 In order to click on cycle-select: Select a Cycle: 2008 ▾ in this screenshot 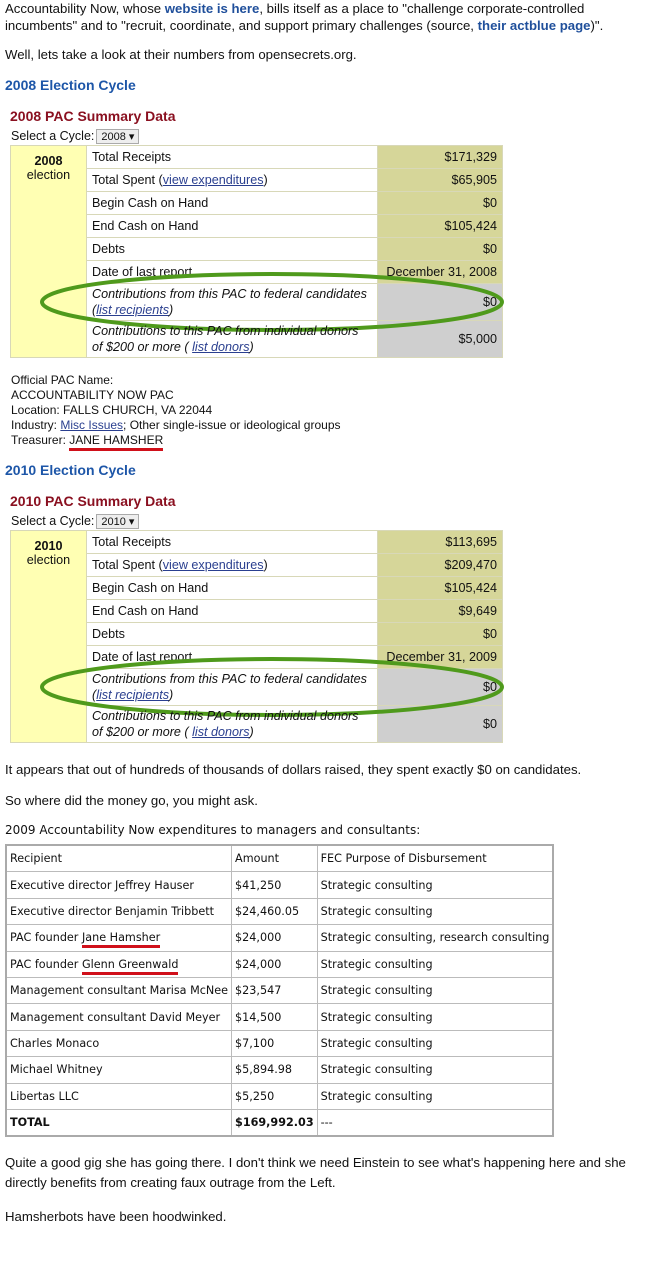, I will do `click(330, 136)`.